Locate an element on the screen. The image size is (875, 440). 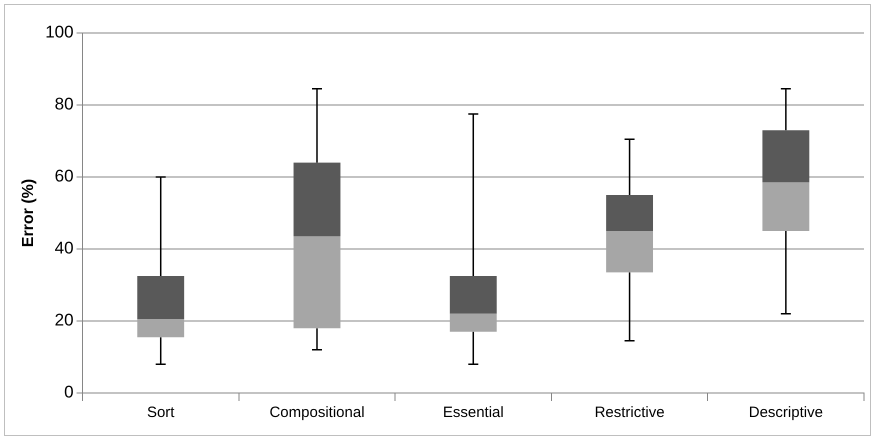
x-tick-label: Descriptive is located at coordinates (785, 413).